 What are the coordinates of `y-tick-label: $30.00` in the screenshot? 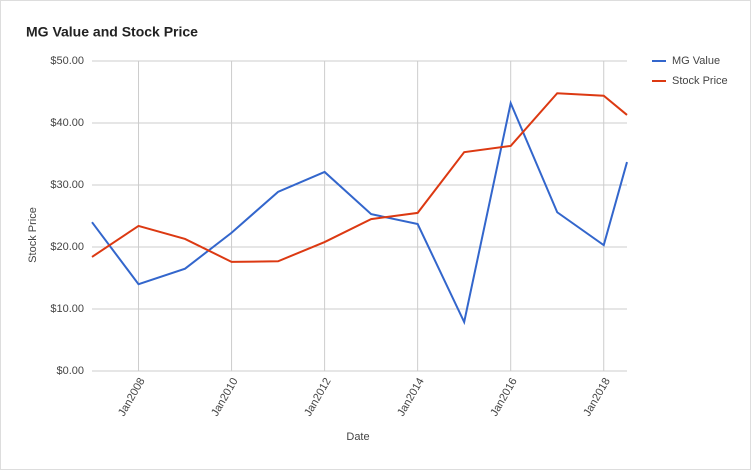 It's located at (67, 185).